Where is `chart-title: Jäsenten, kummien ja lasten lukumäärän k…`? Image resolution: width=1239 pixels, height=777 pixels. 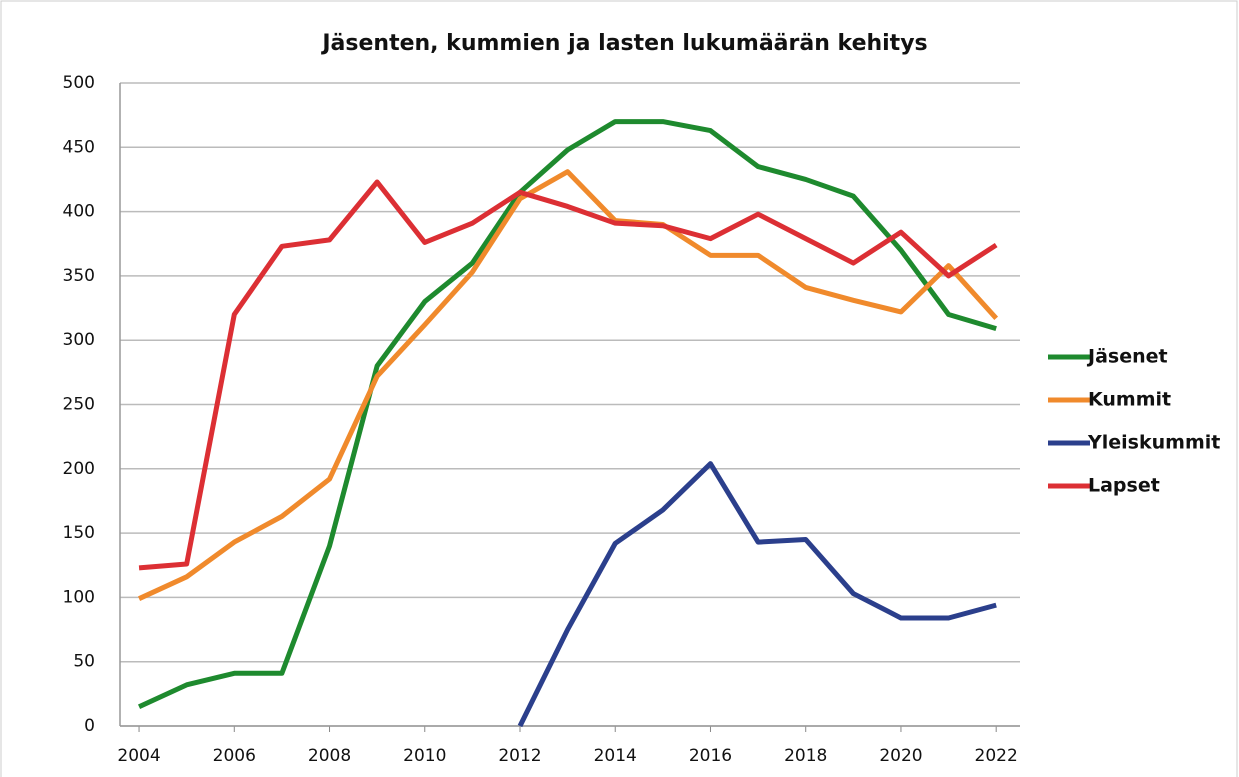 chart-title: Jäsenten, kummien ja lasten lukumäärän k… is located at coordinates (623, 43).